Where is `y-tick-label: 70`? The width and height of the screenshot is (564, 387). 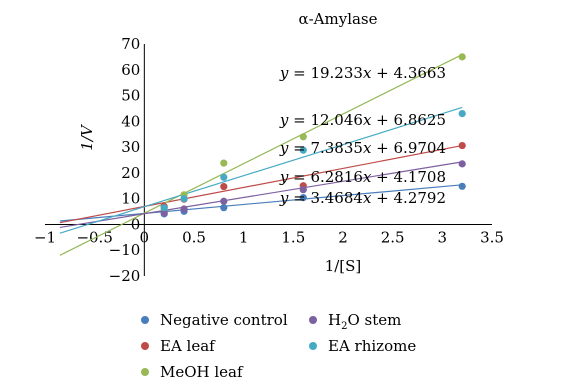 y-tick-label: 70 is located at coordinates (130, 44).